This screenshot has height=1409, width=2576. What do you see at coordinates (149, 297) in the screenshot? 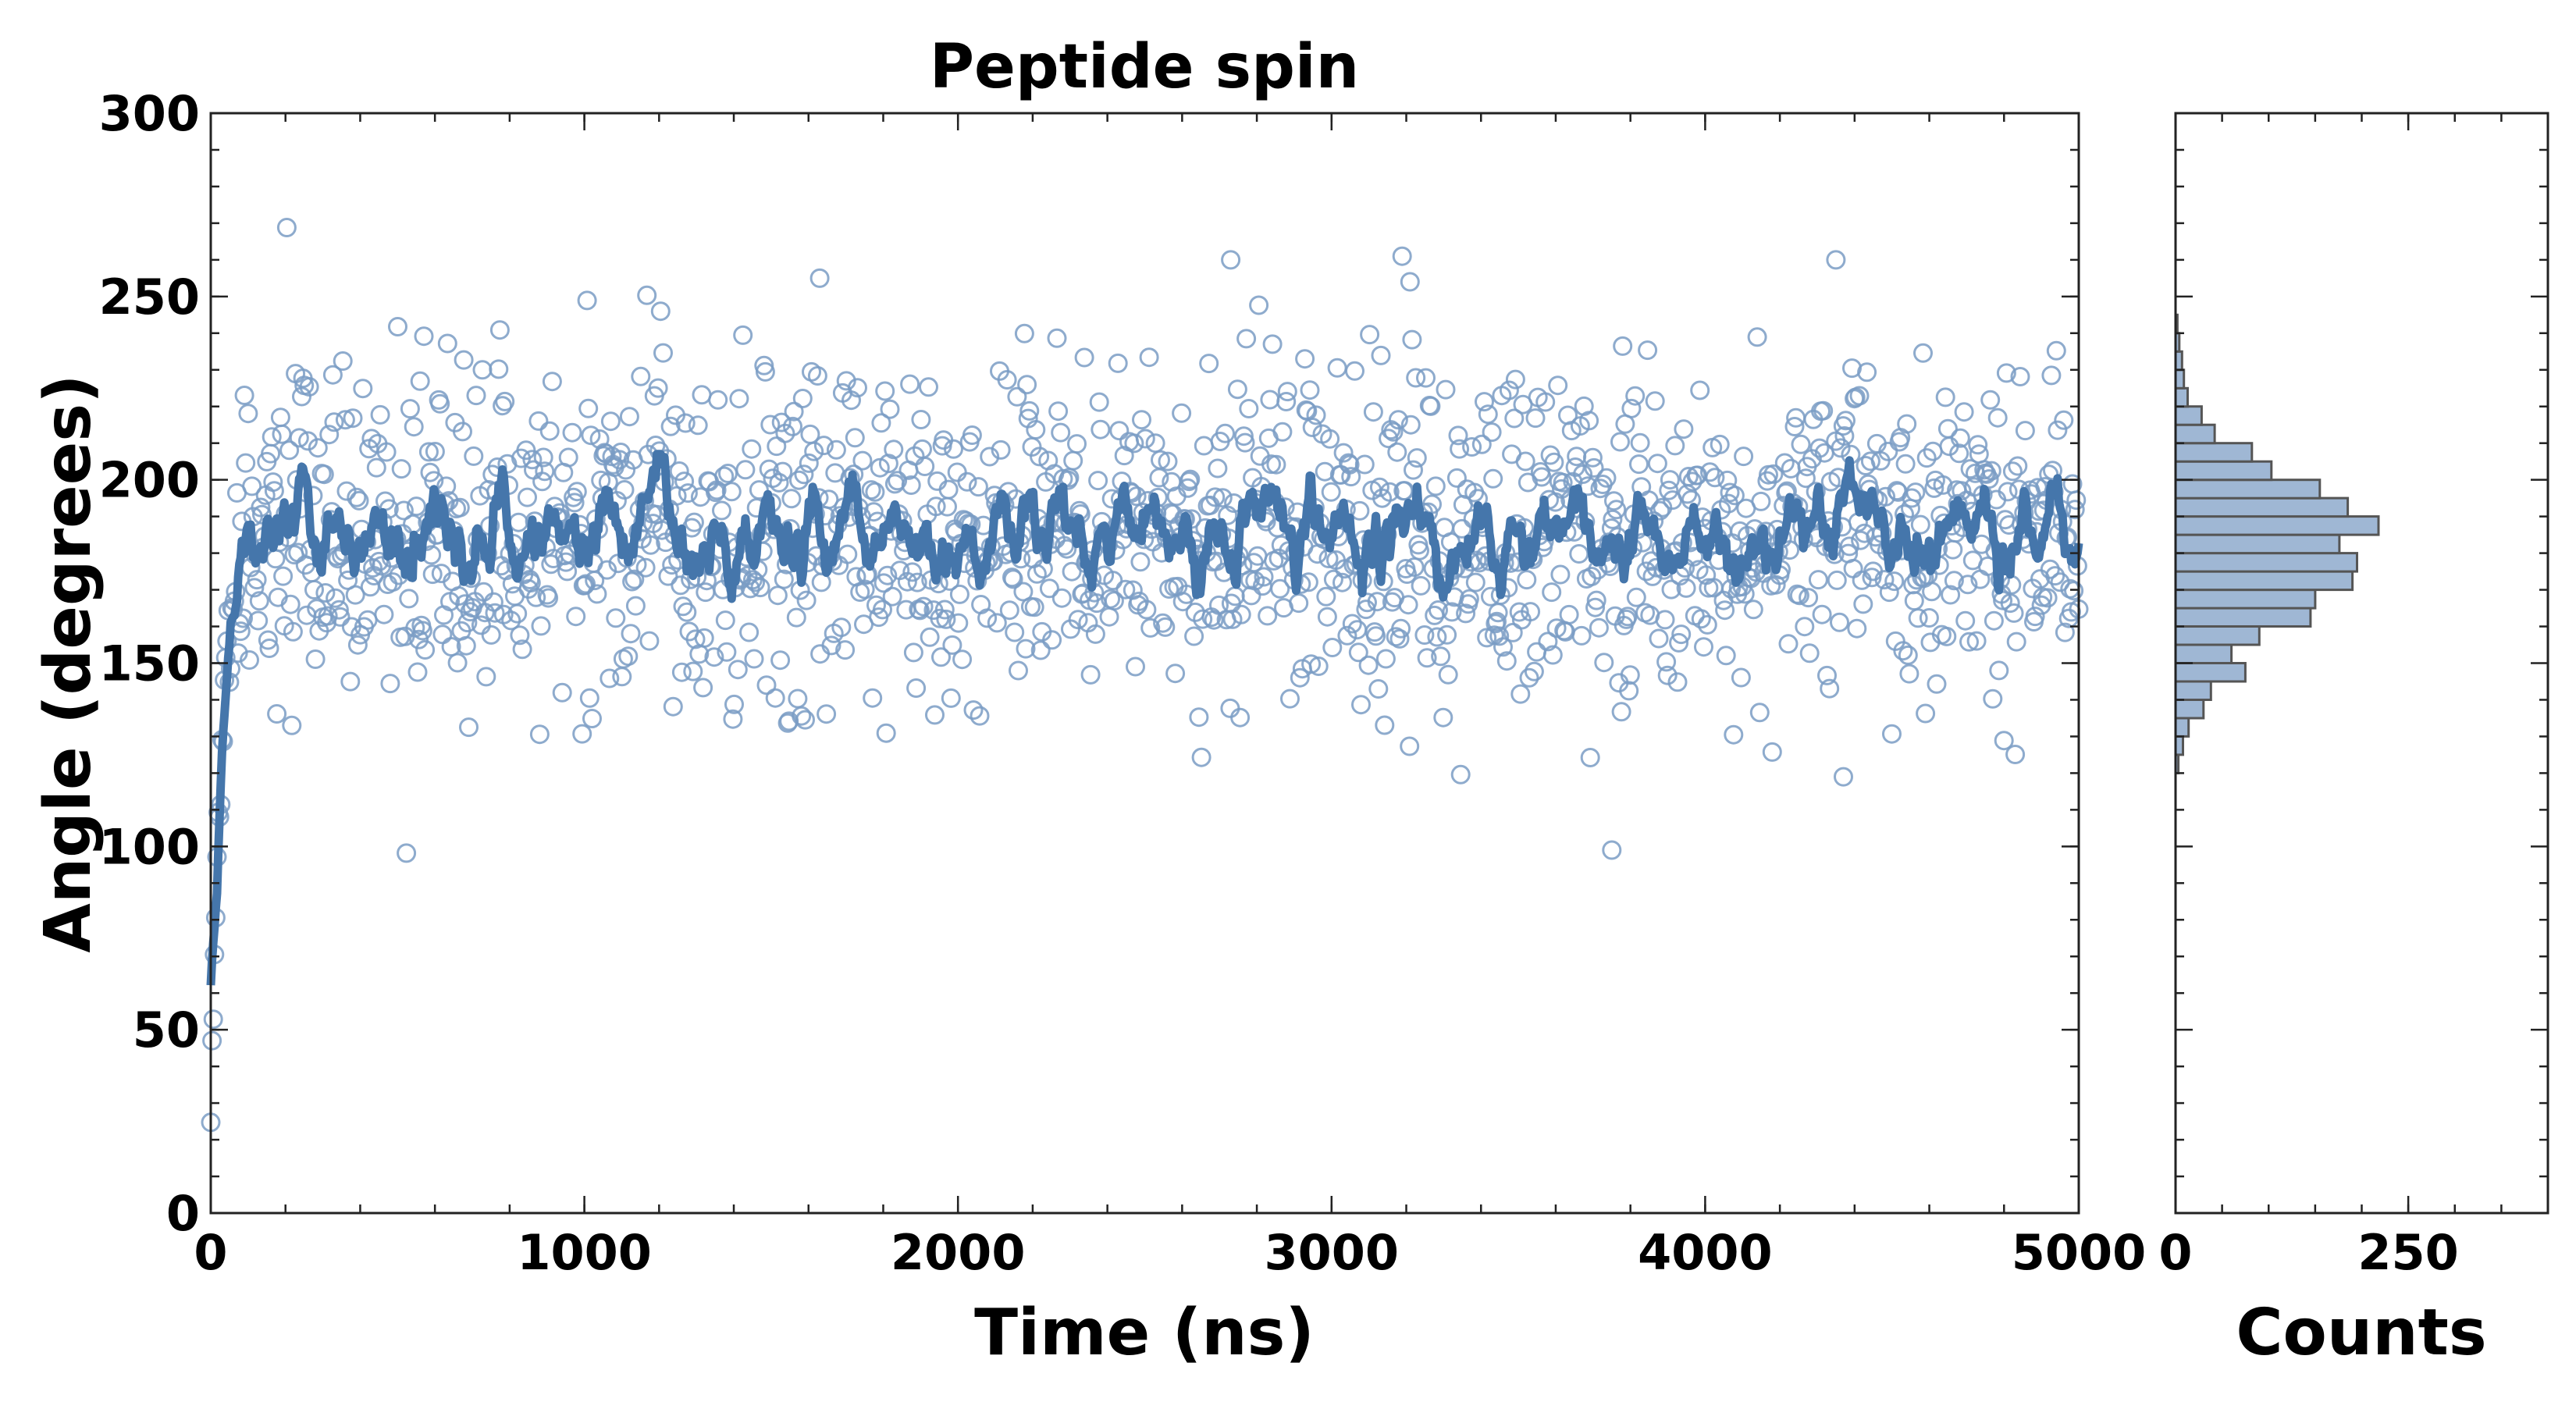
I see `y-tick-label: 250` at bounding box center [149, 297].